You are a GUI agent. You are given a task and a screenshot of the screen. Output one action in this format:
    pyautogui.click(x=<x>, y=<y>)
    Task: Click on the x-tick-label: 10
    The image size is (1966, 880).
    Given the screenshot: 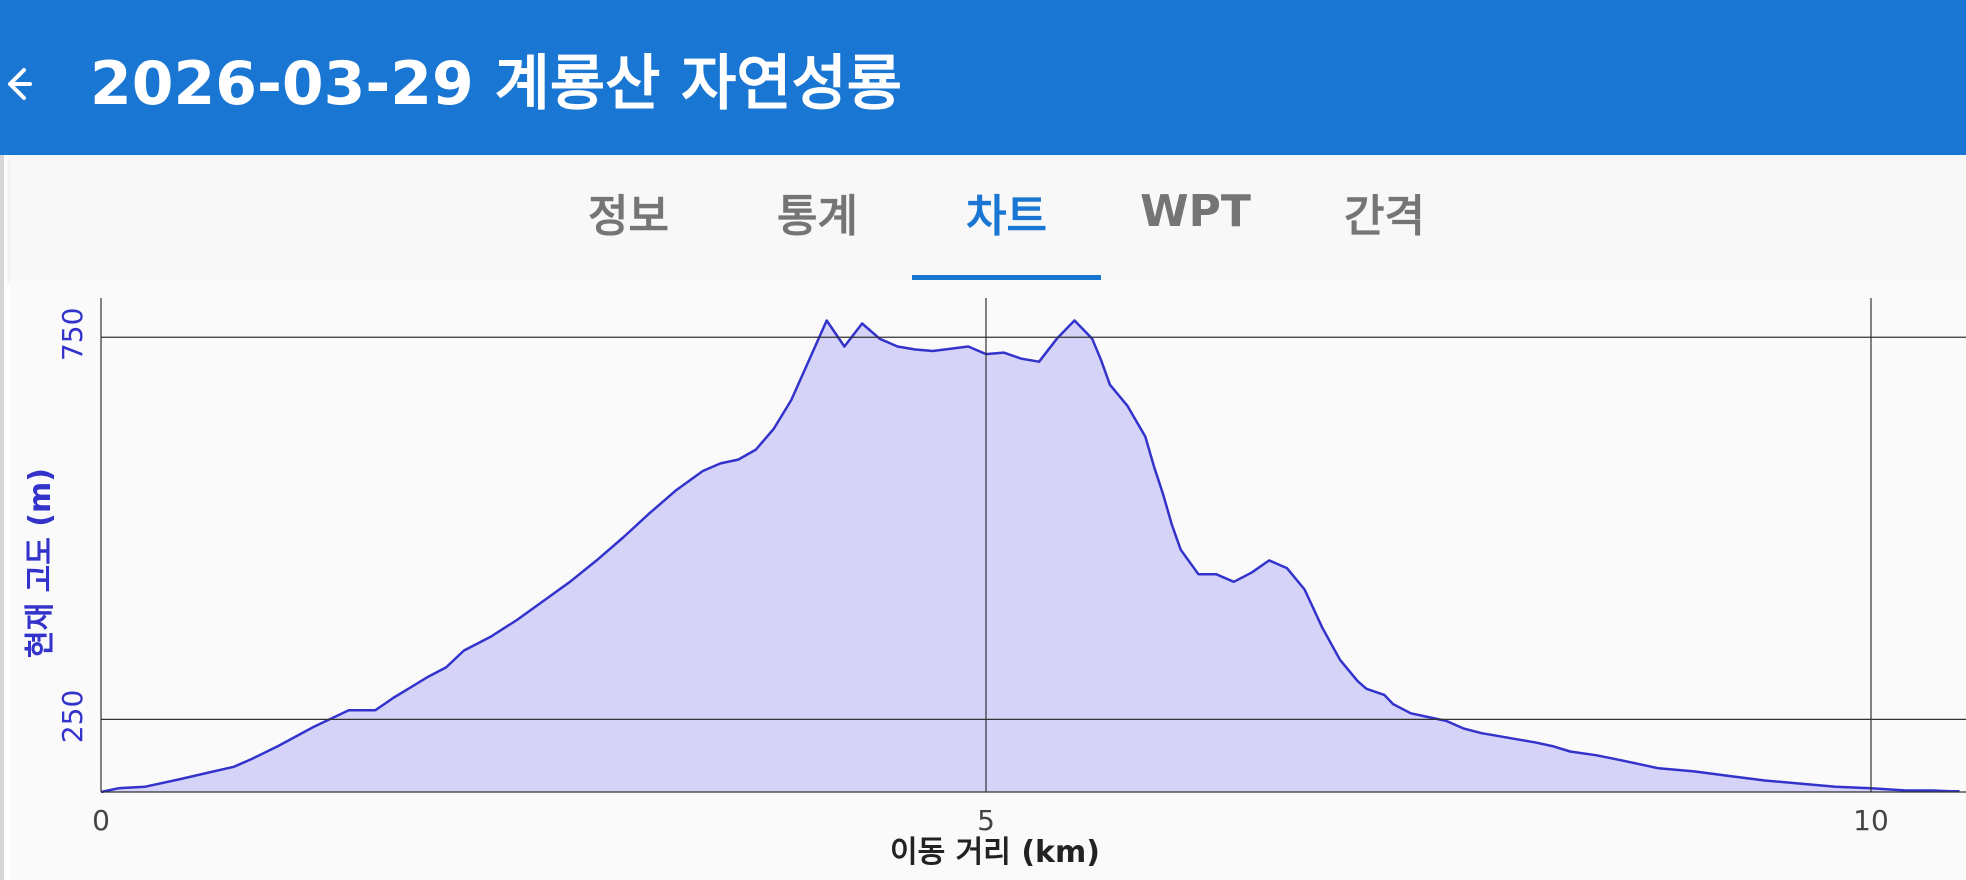 What is the action you would take?
    pyautogui.click(x=1871, y=820)
    